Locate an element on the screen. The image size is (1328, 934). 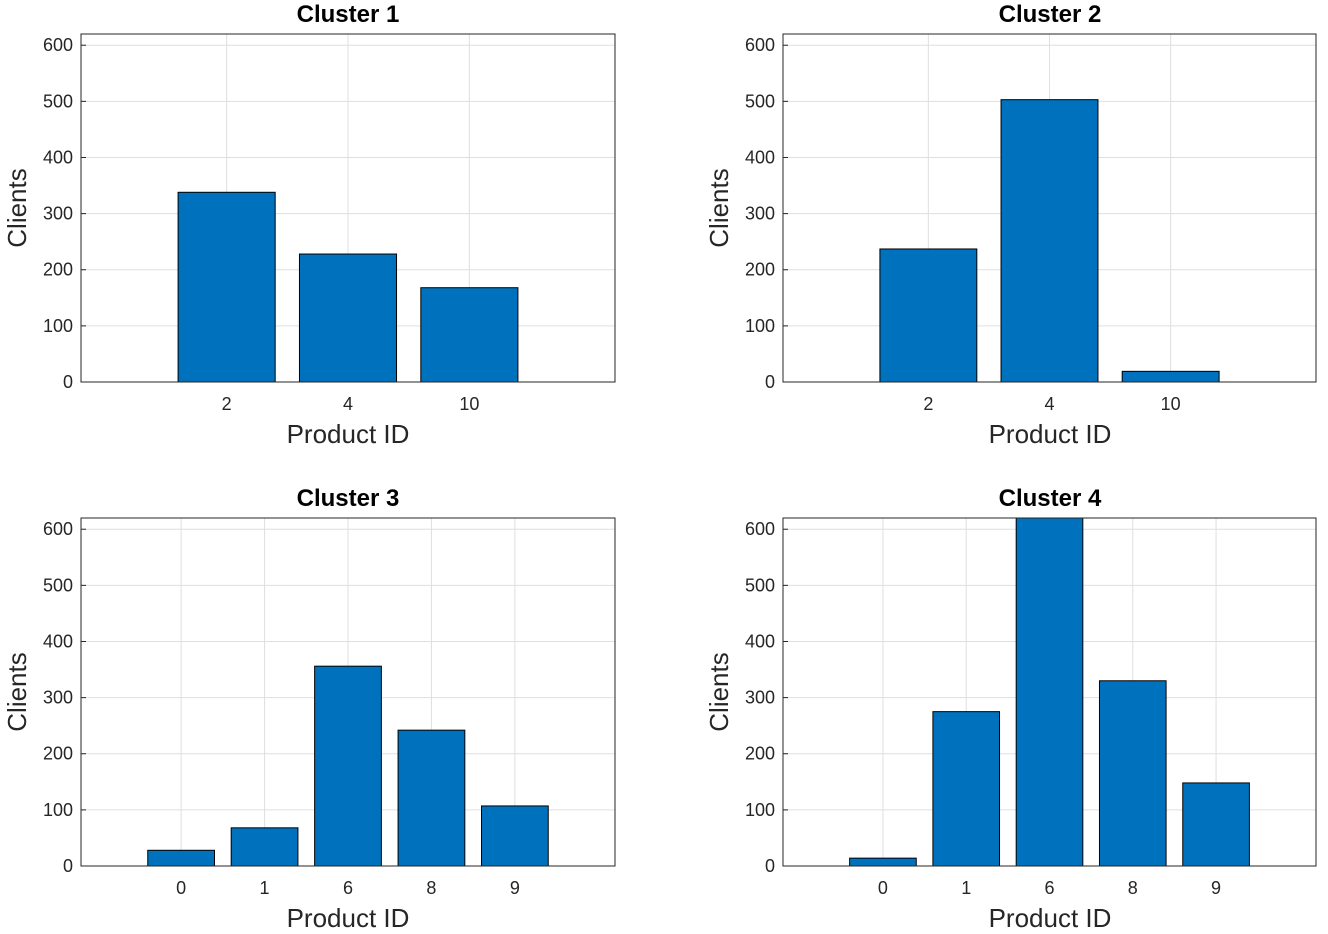
chart-title: Cluster 4 is located at coordinates (1050, 498).